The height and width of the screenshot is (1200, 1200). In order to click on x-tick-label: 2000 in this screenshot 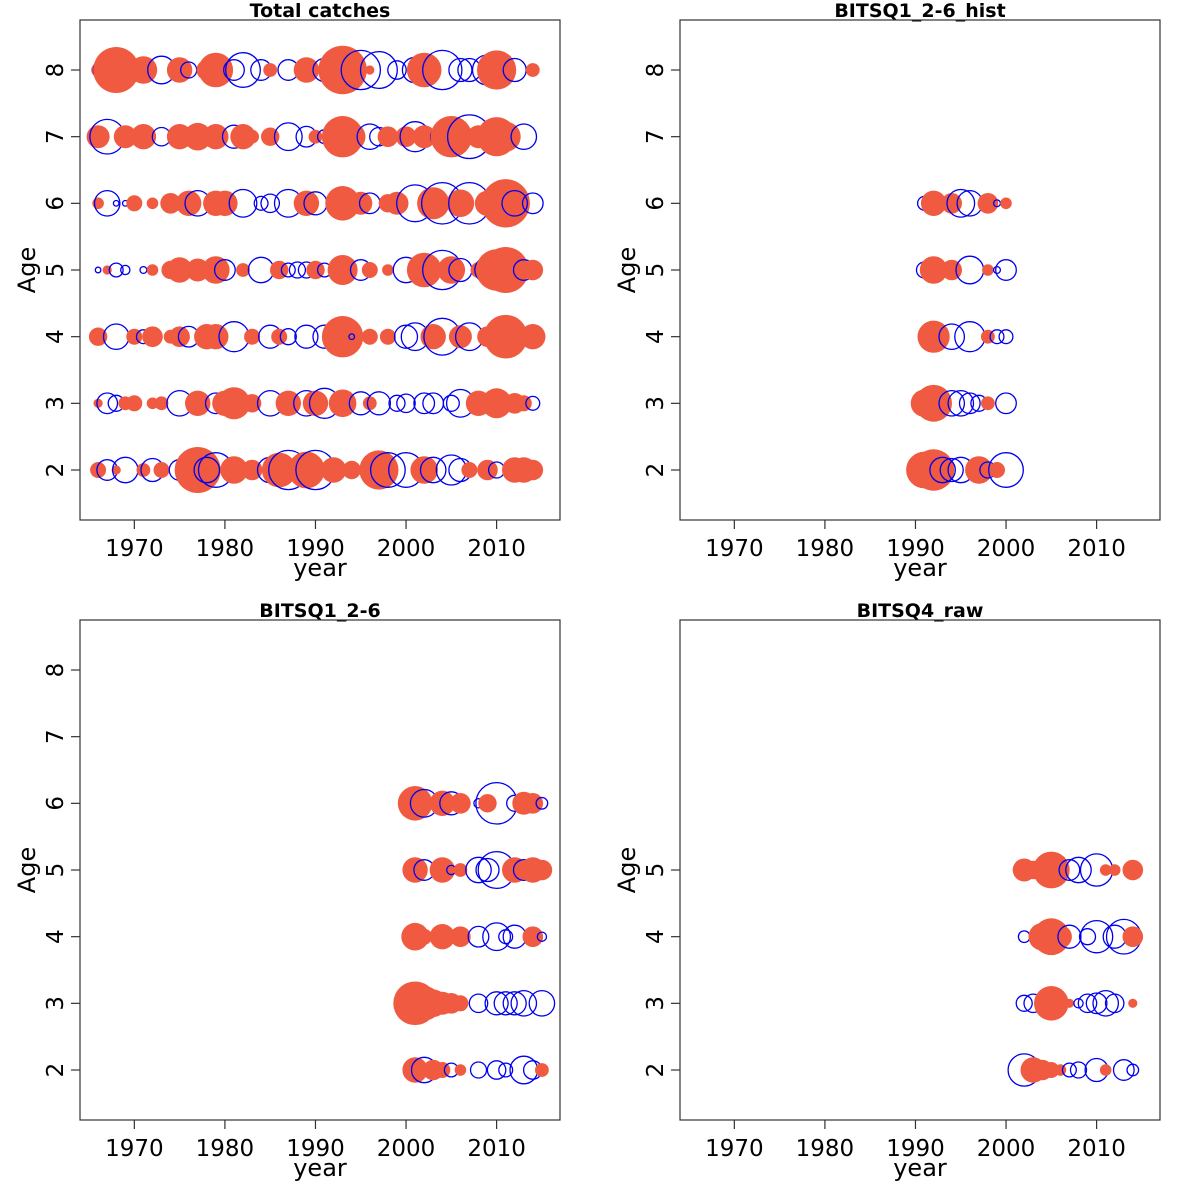, I will do `click(1006, 1149)`.